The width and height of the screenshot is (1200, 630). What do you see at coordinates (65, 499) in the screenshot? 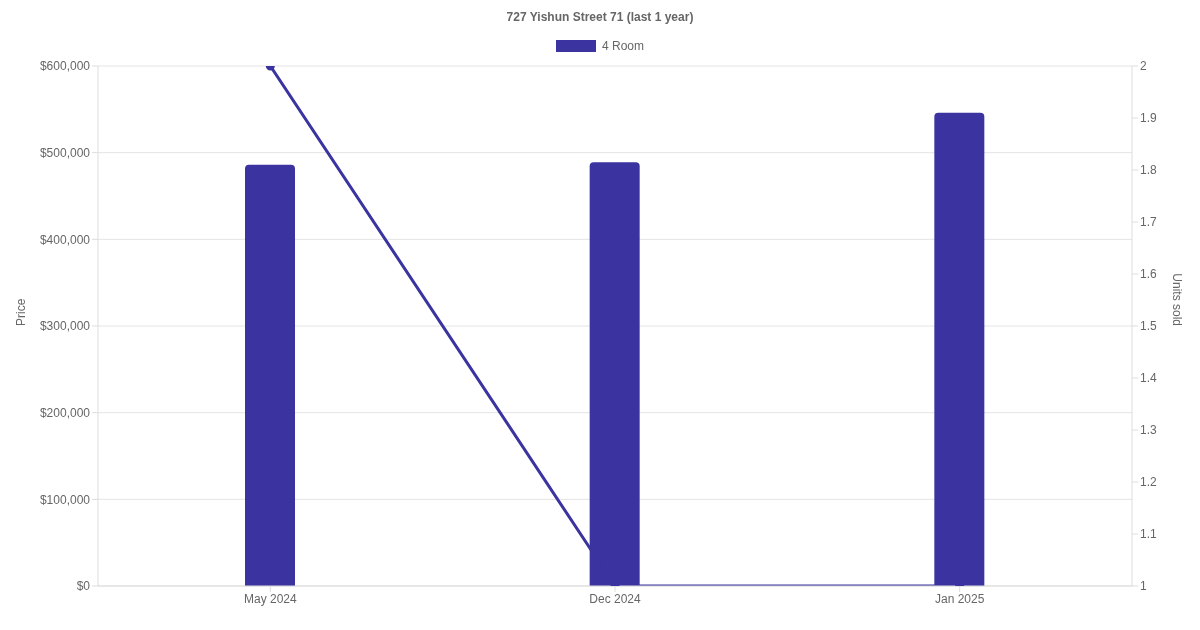
I see `y-tick-label: $100,000` at bounding box center [65, 499].